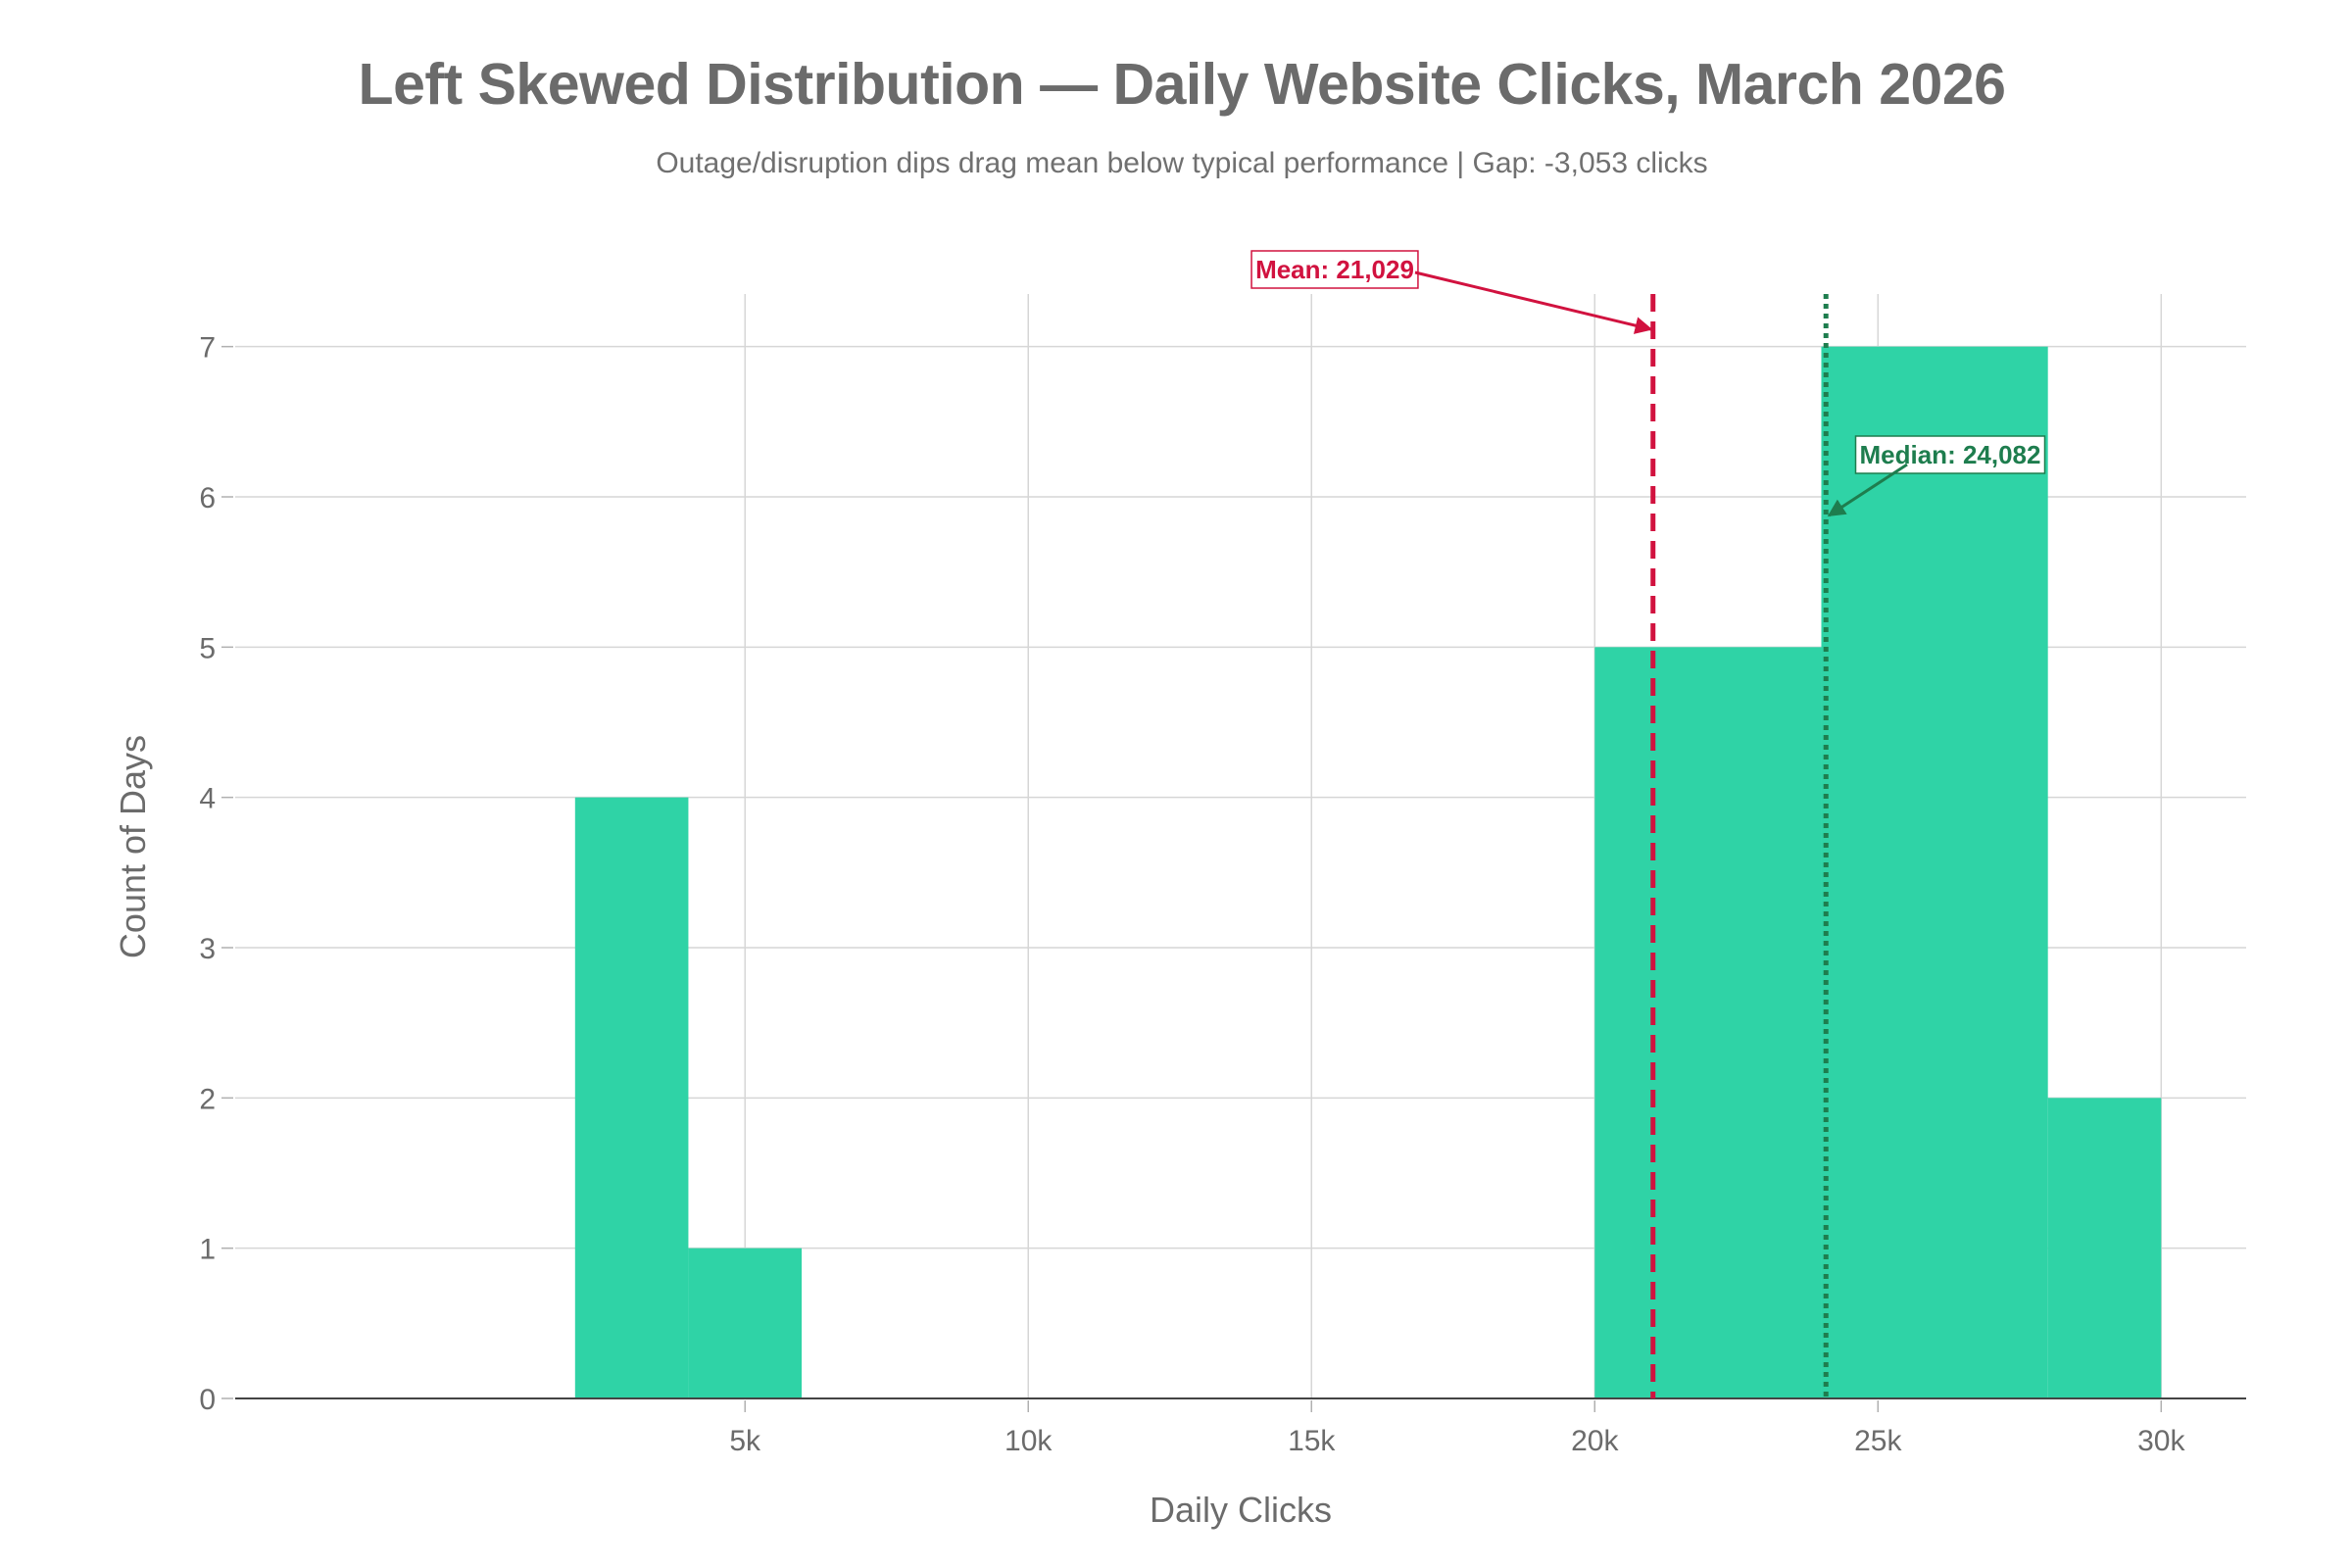  What do you see at coordinates (207, 1250) in the screenshot?
I see `y-tick-label: 1` at bounding box center [207, 1250].